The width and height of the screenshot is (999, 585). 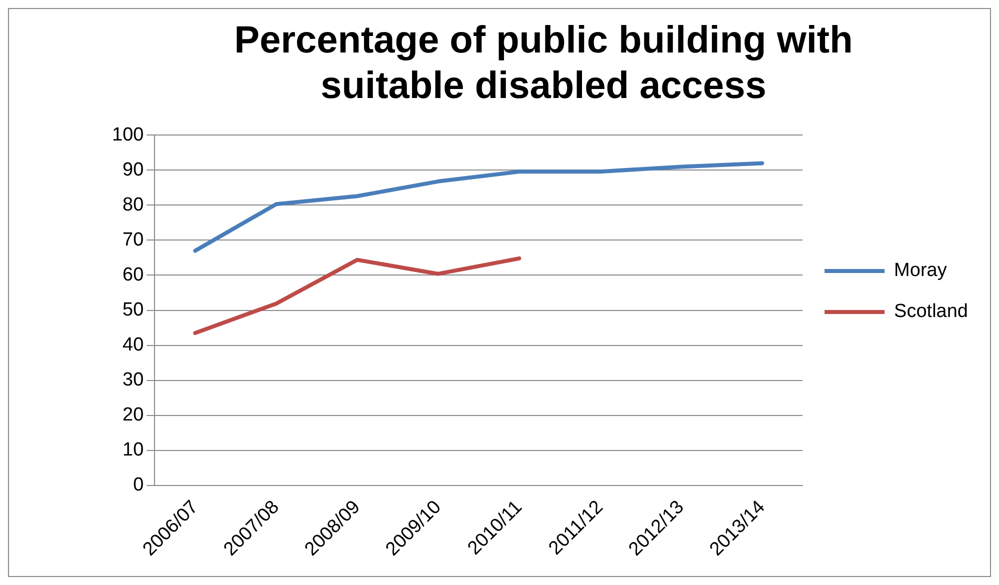 I want to click on y-tick-label: 70, so click(x=133, y=239).